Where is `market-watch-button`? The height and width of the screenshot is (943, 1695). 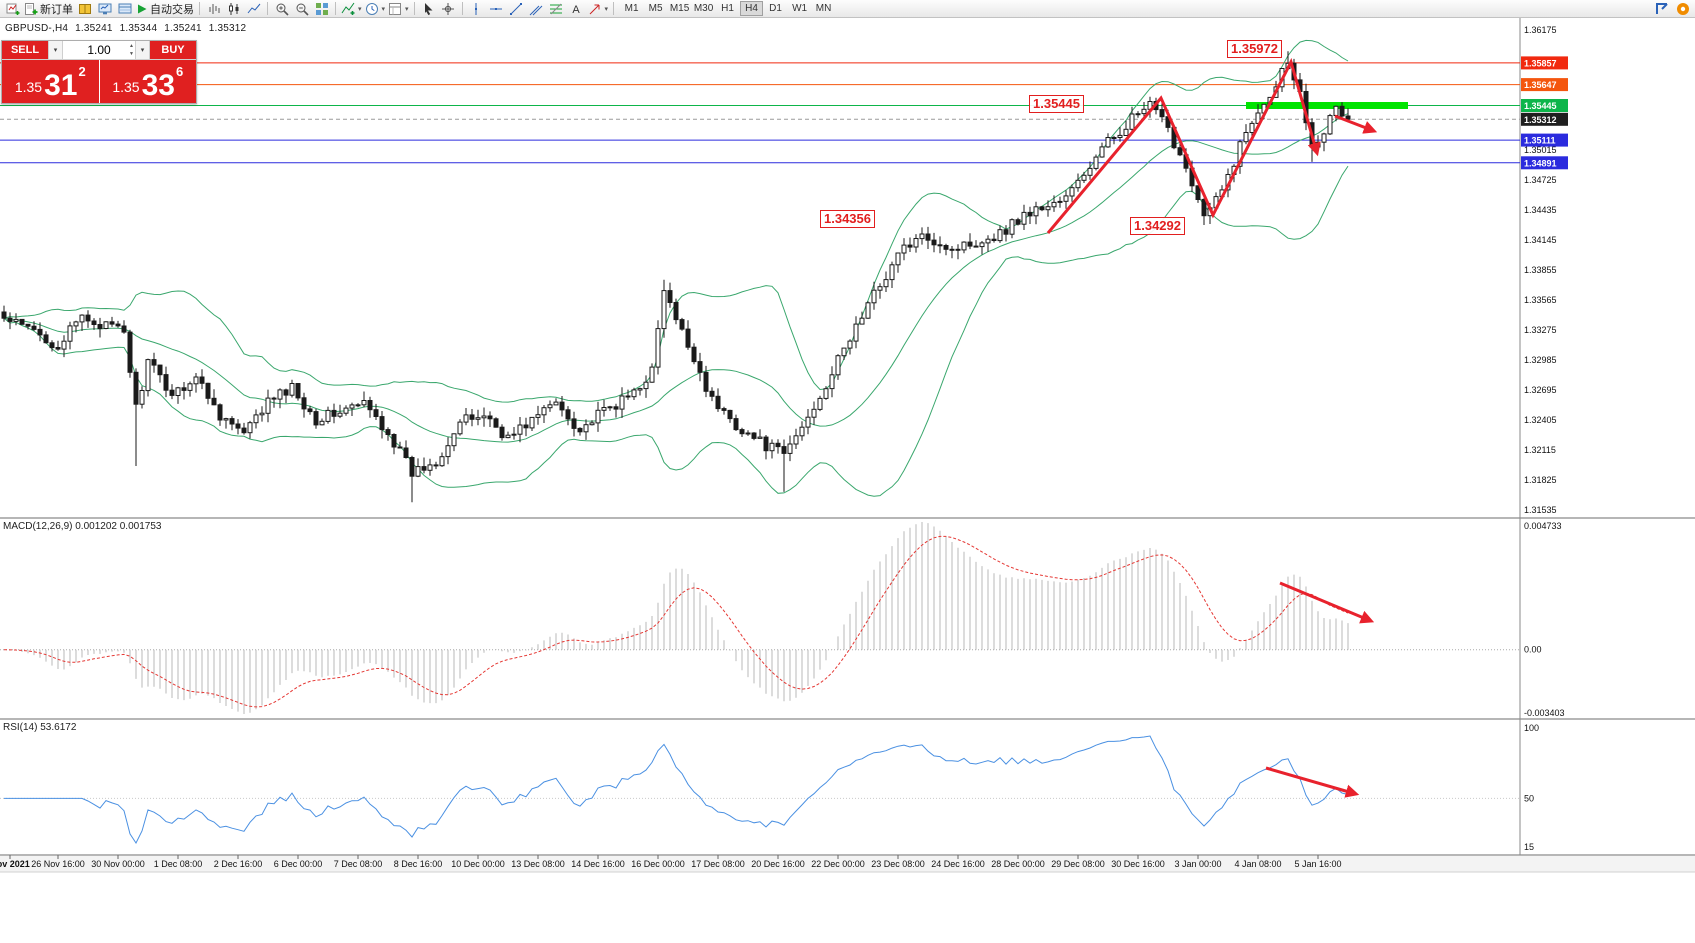
market-watch-button is located at coordinates (104, 9).